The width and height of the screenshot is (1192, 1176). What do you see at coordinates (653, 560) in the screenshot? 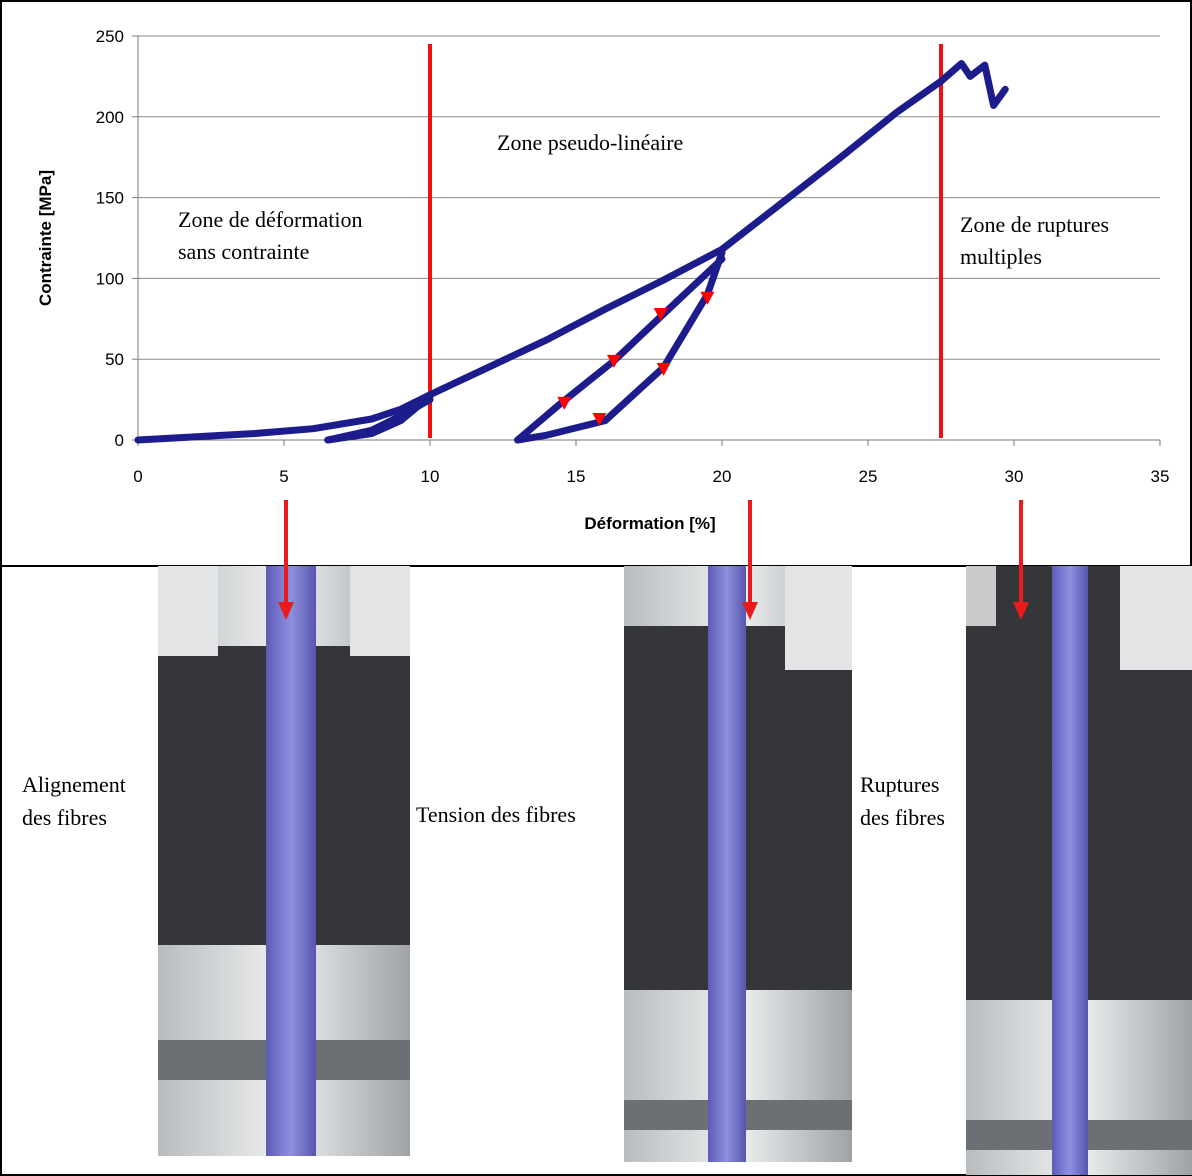
I see `arrows` at bounding box center [653, 560].